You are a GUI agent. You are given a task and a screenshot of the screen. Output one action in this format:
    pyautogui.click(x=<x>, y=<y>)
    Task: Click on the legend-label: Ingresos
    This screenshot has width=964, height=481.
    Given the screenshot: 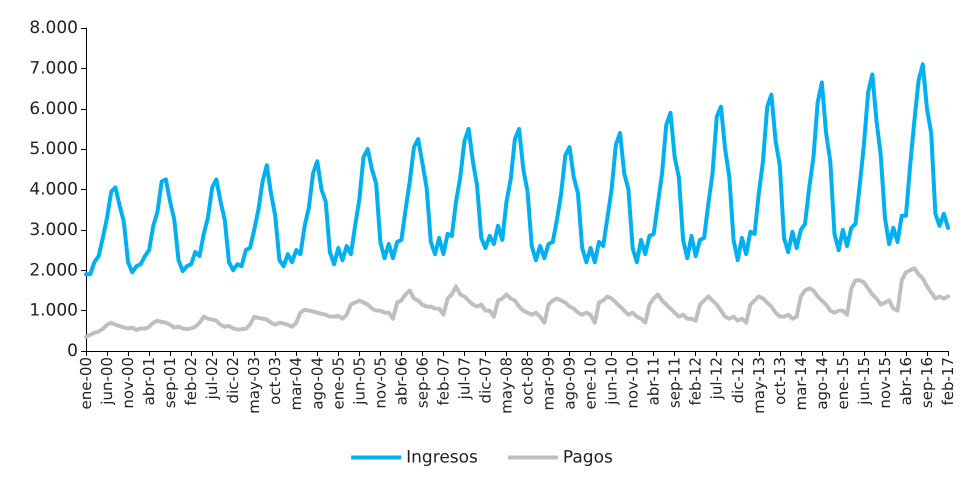 What is the action you would take?
    pyautogui.click(x=442, y=458)
    